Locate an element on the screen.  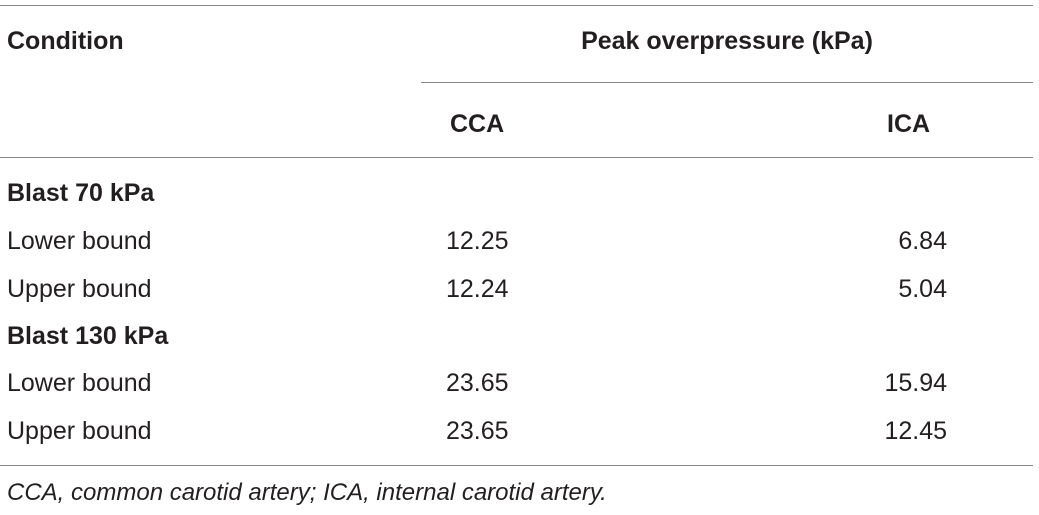
header-bottom-rule is located at coordinates (516, 157).